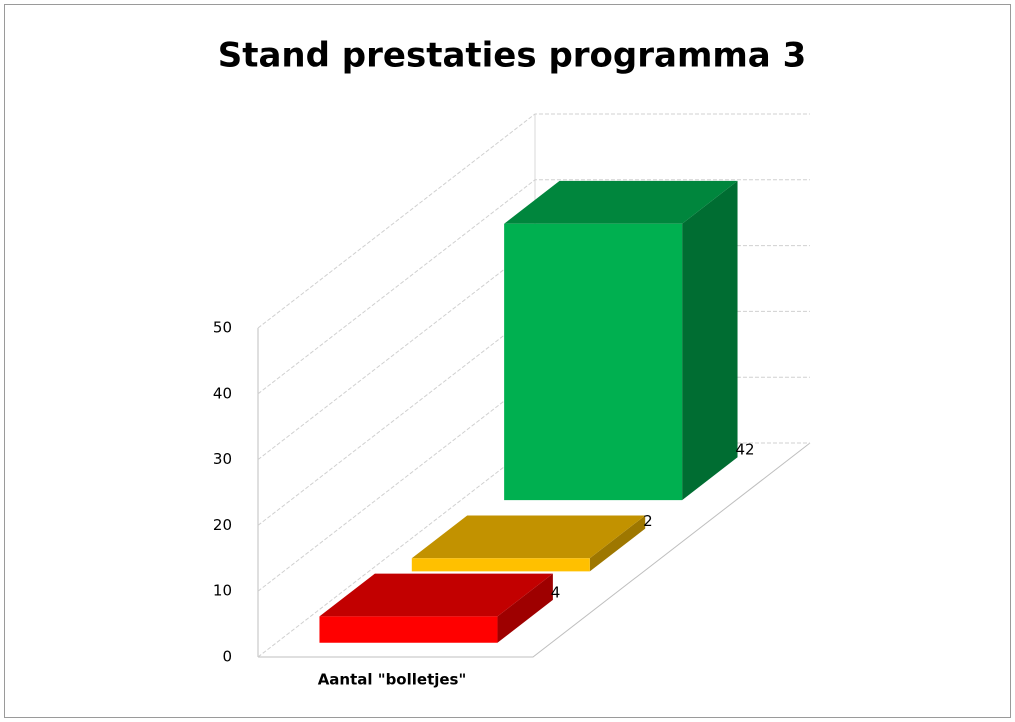 Image resolution: width=1015 pixels, height=722 pixels. Describe the element at coordinates (222, 393) in the screenshot. I see `y-tick-label: 40` at that location.